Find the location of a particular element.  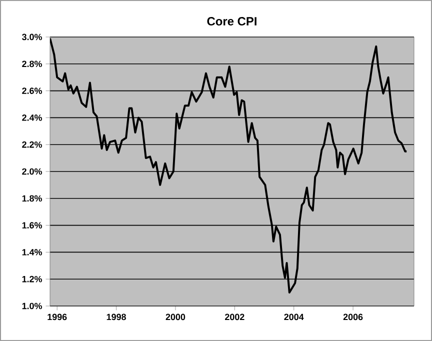

y-tick-label: 1.6% is located at coordinates (32, 225).